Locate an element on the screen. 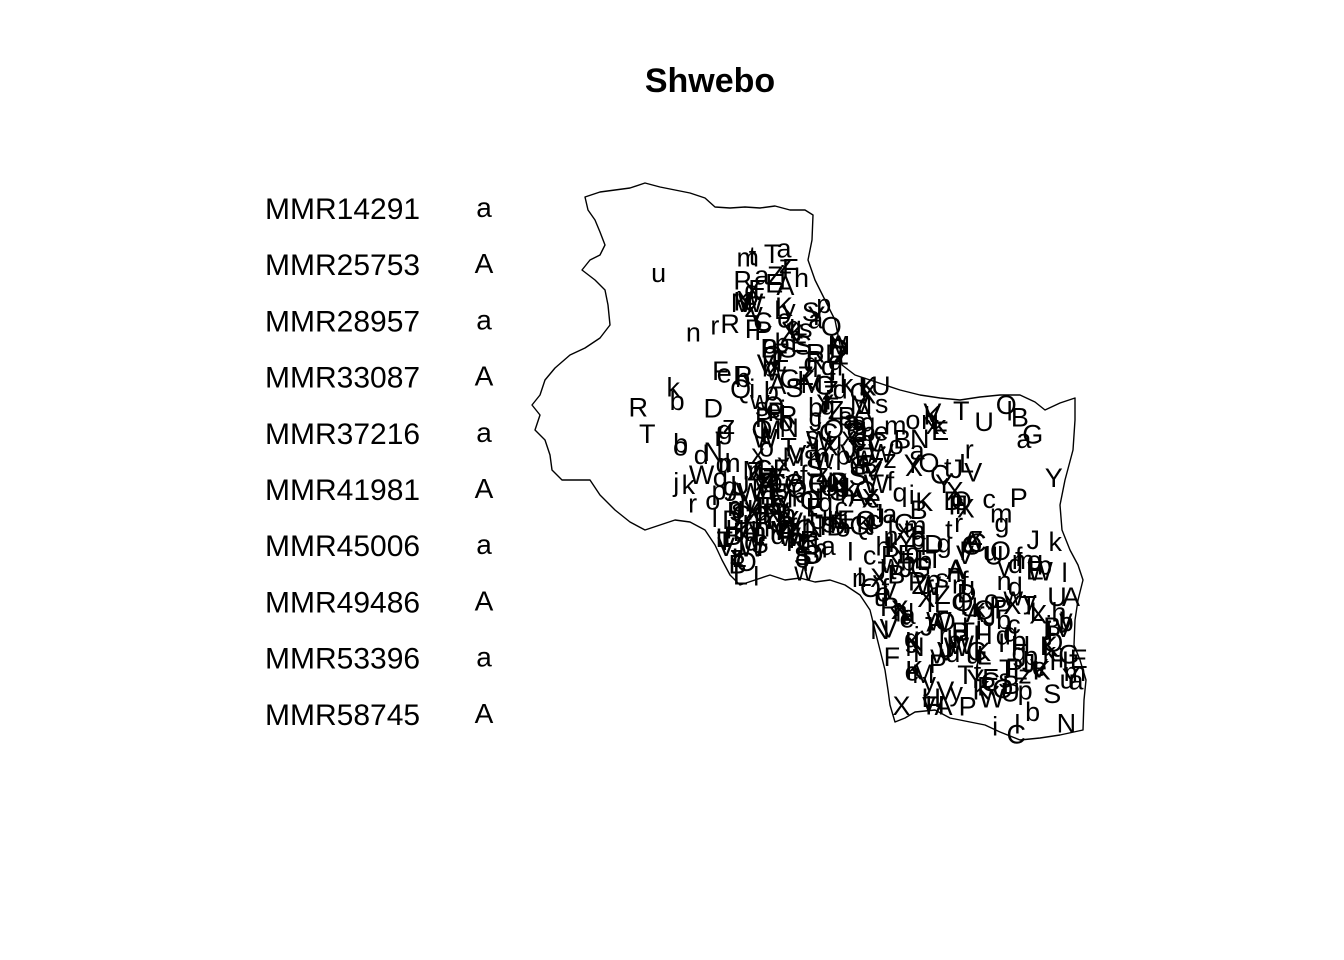 Image resolution: width=1344 pixels, height=960 pixels. point-label: l is located at coordinates (750, 510).